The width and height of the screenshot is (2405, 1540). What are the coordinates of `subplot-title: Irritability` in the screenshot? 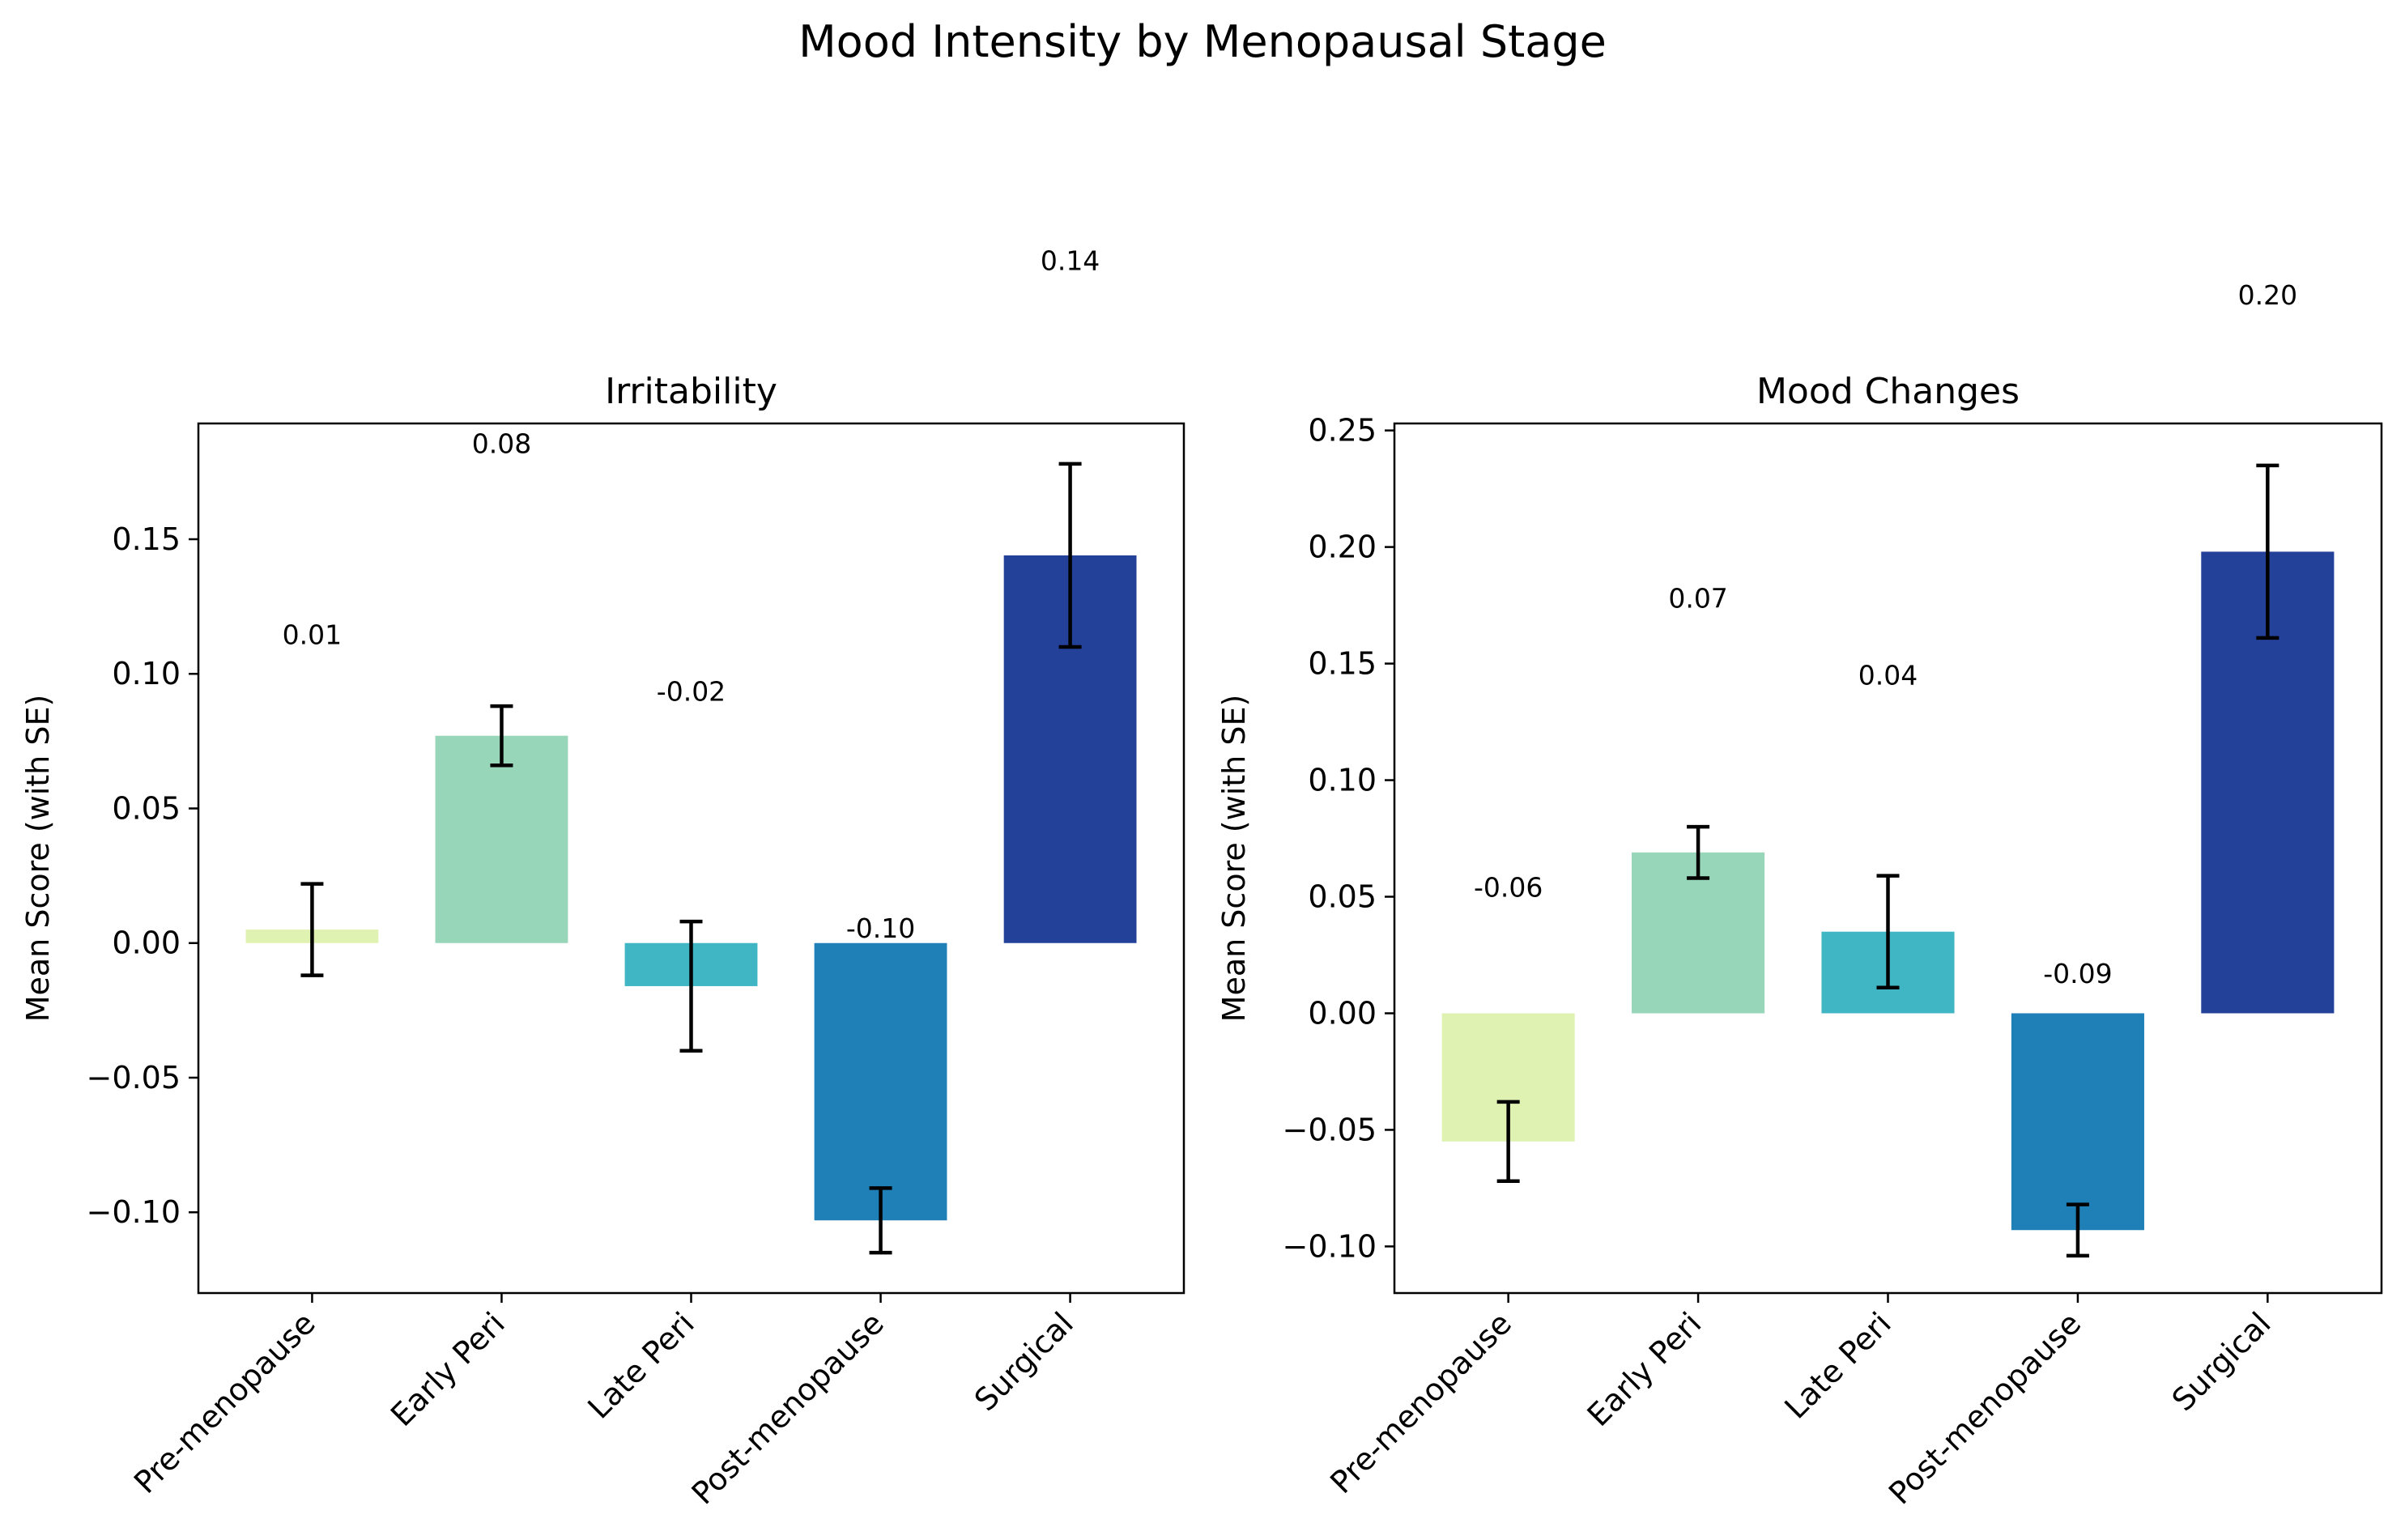 It's located at (691, 391).